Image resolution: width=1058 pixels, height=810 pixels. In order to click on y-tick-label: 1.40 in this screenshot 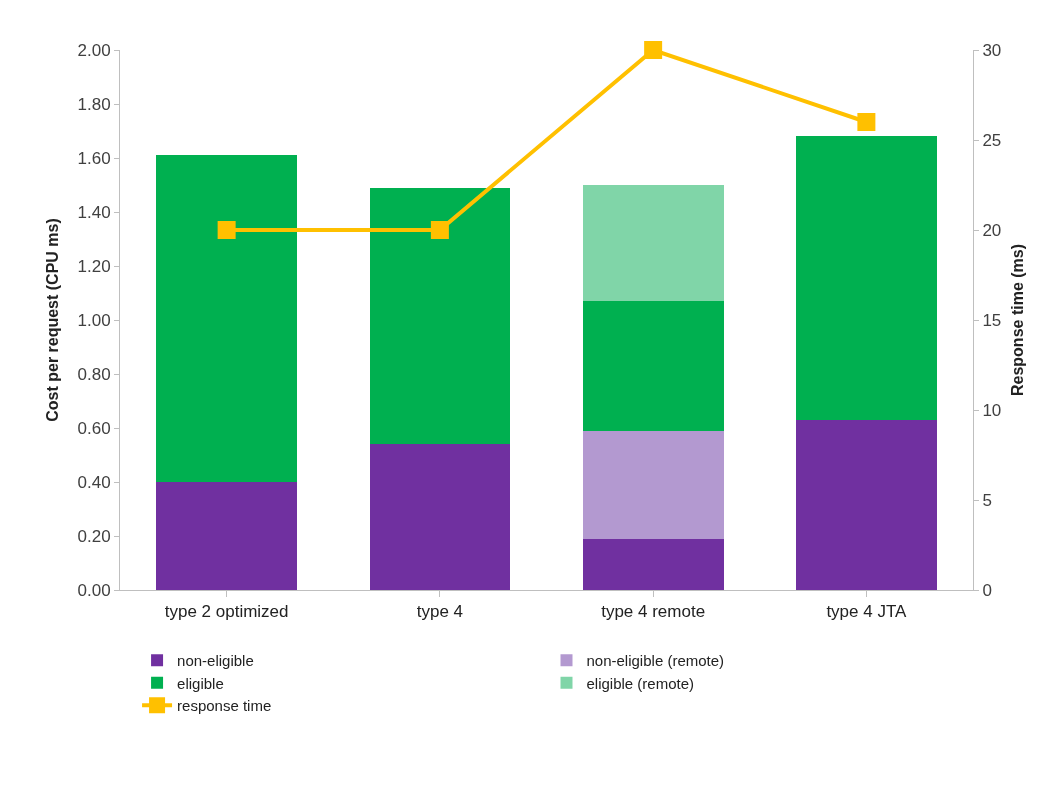, I will do `click(94, 212)`.